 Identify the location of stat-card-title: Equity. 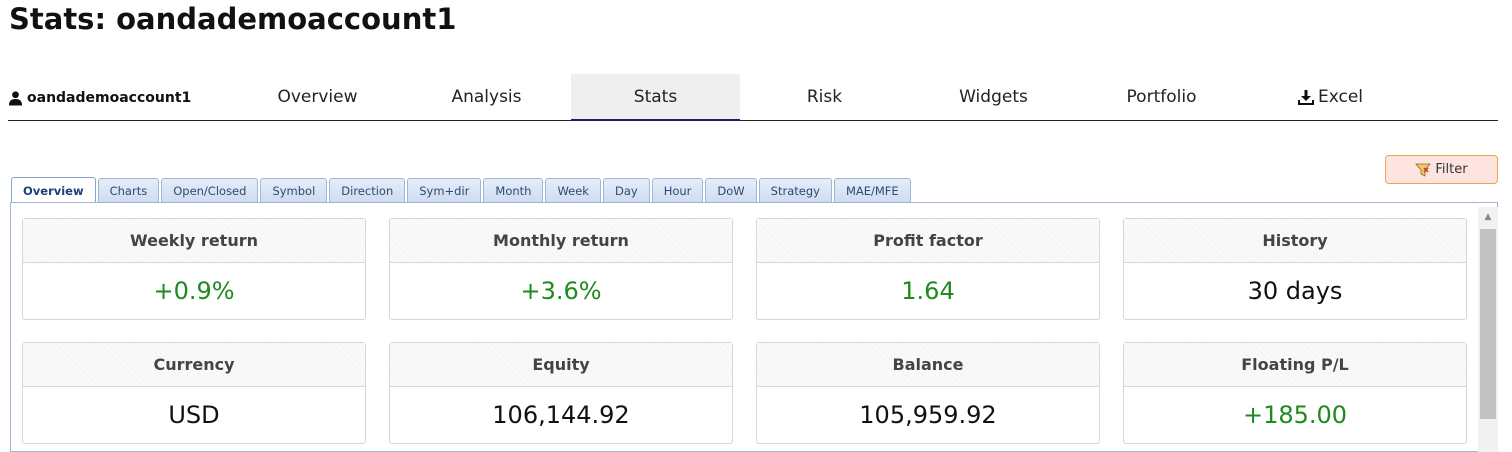
(561, 365).